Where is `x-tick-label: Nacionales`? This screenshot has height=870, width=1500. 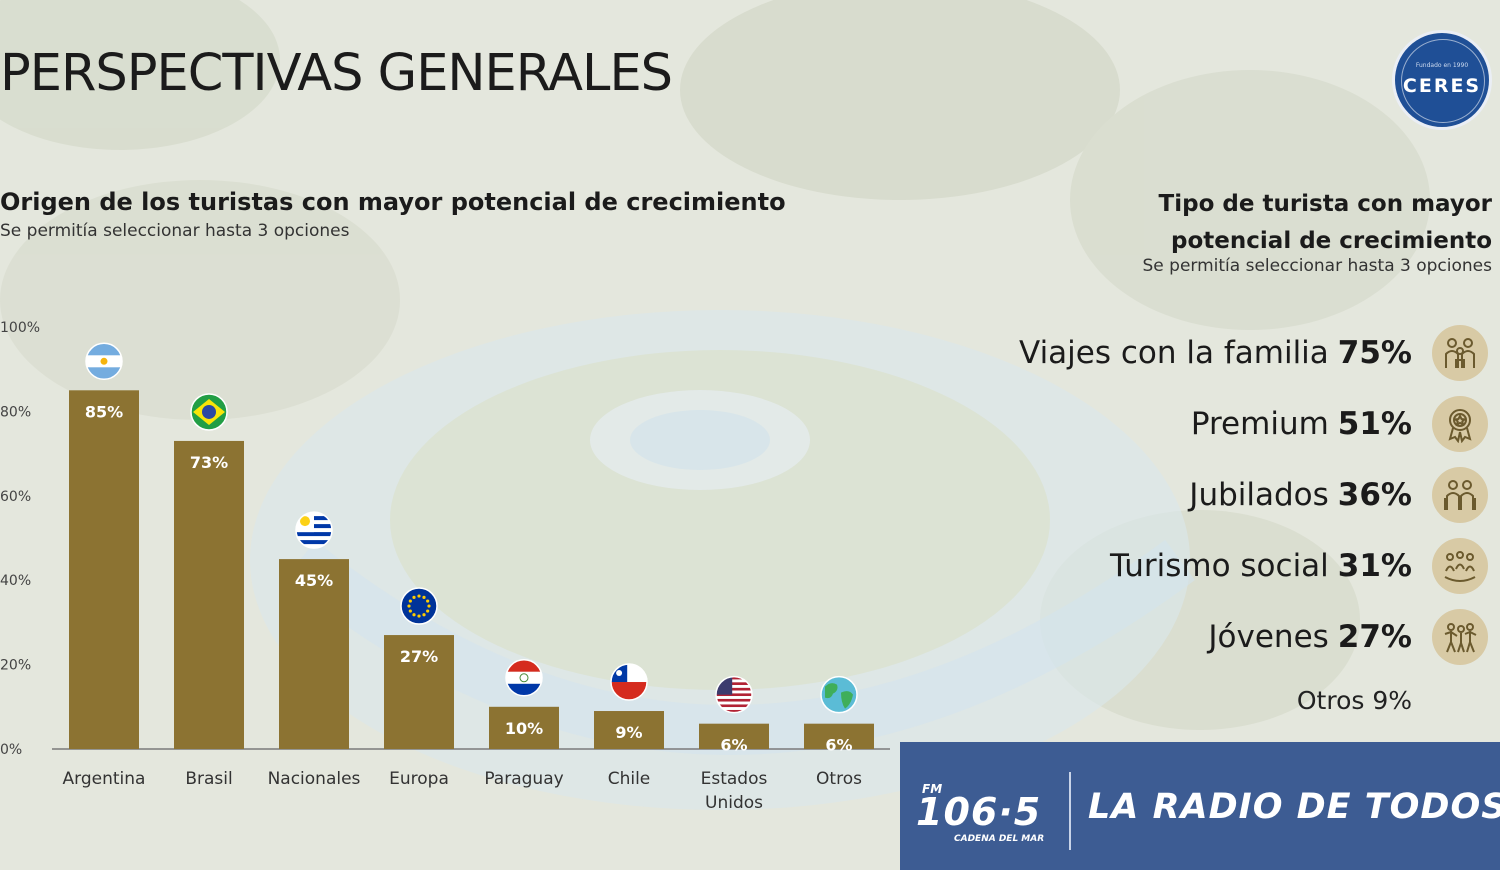
x-tick-label: Nacionales is located at coordinates (314, 779).